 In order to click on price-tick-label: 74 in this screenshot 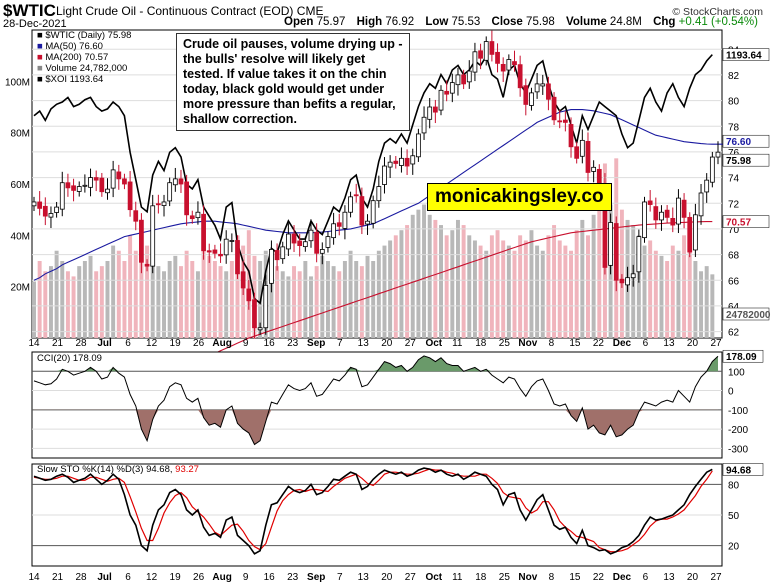, I will do `click(734, 179)`.